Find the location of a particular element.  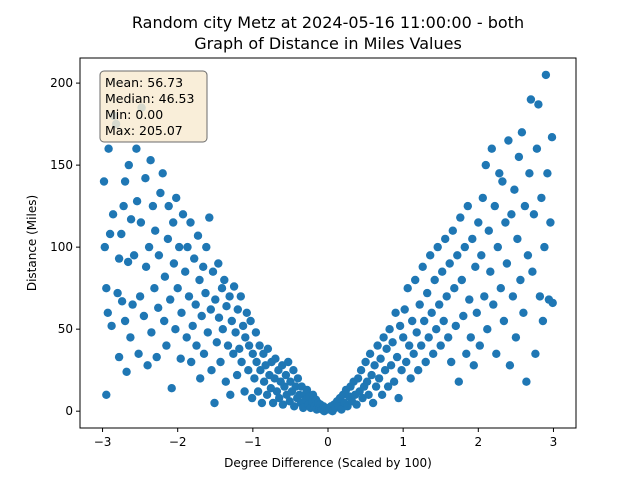

x-tick-label: −2 is located at coordinates (178, 442).